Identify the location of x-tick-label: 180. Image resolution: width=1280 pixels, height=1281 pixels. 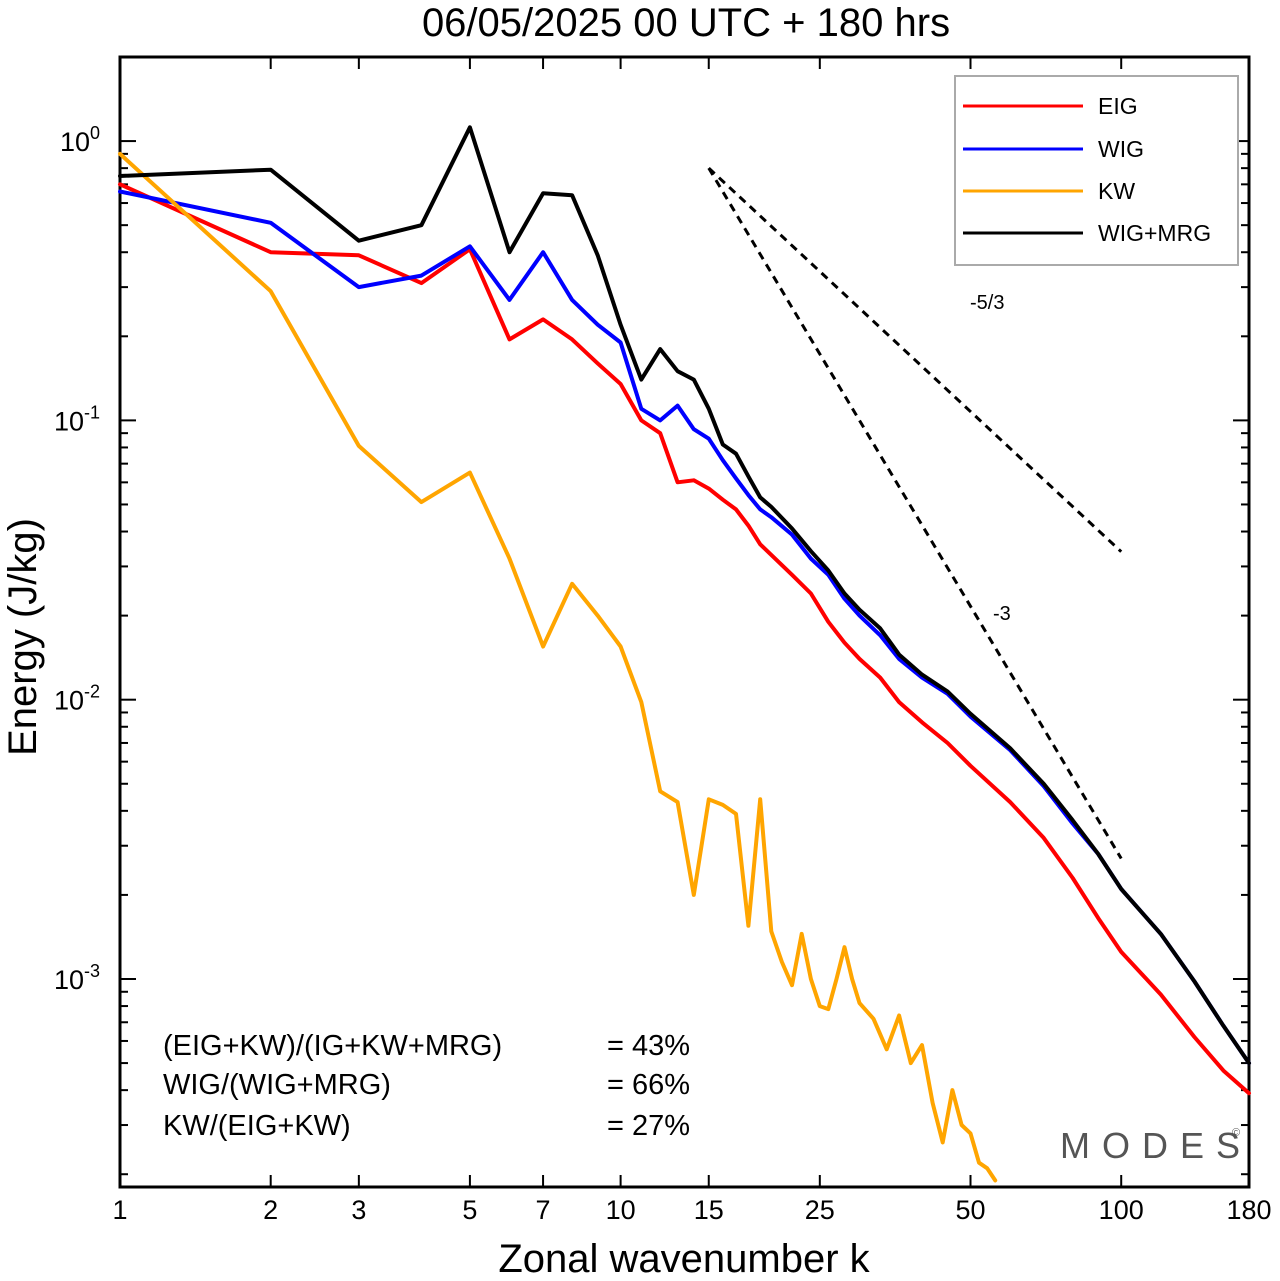
(1248, 1210).